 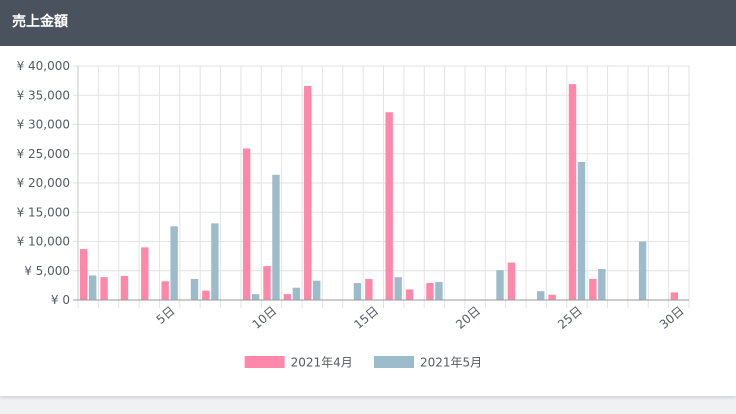 I want to click on legend-swatch-may, so click(x=394, y=362).